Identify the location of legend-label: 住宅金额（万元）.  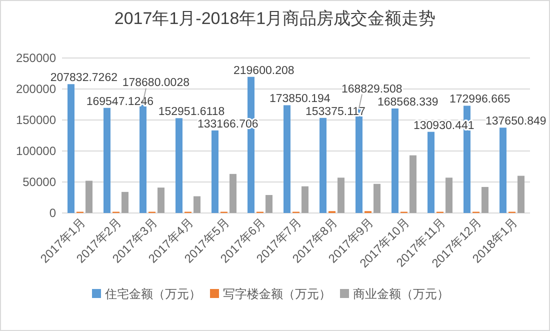
(152, 294).